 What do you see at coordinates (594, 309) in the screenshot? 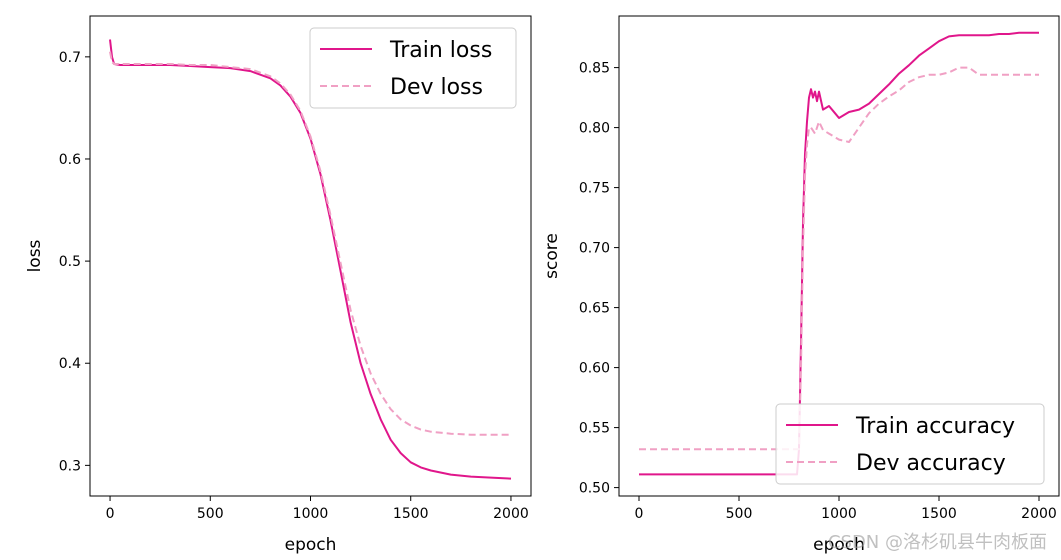
I see `y-tick-label: 0.65` at bounding box center [594, 309].